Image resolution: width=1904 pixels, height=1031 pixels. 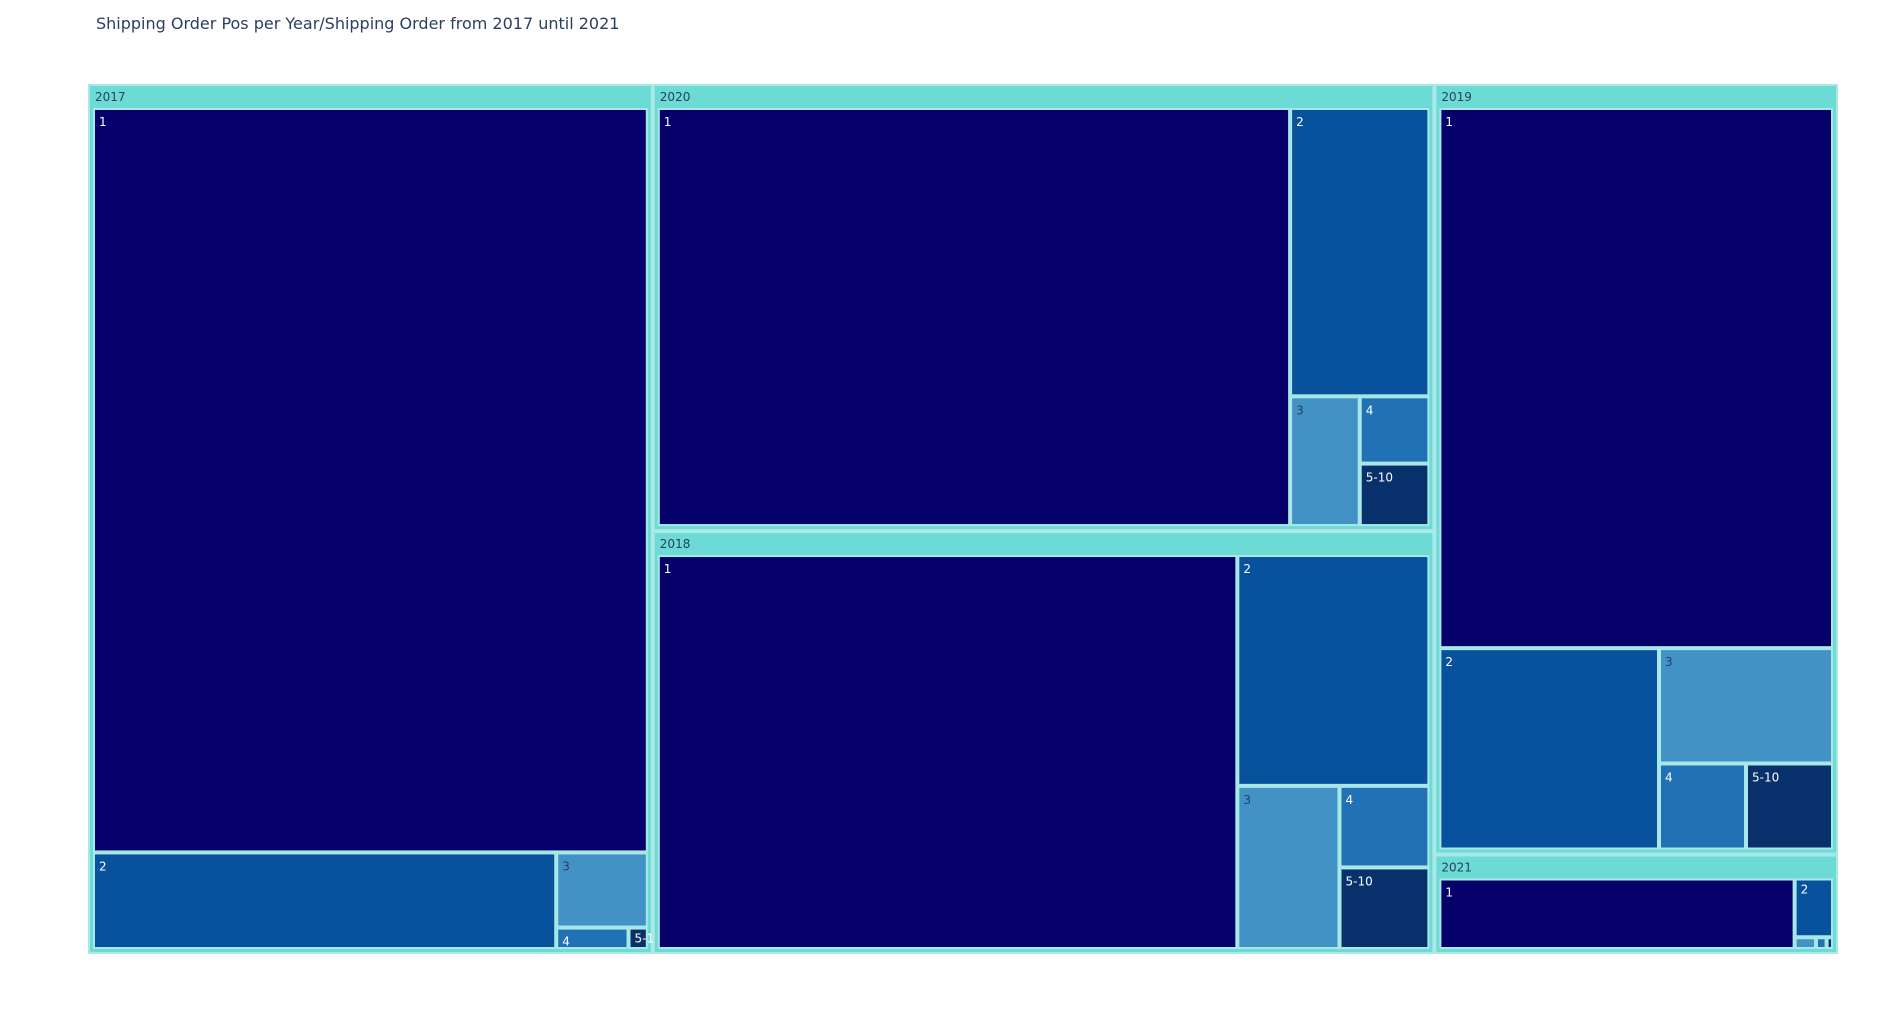 I want to click on year-group-2021: 2021 1 2, so click(x=1636, y=904).